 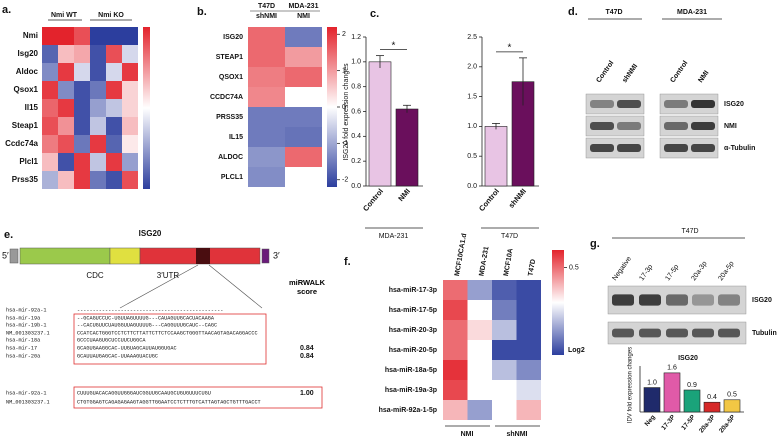 What do you see at coordinates (532, 268) in the screenshot?
I see `column-label: T47D` at bounding box center [532, 268].